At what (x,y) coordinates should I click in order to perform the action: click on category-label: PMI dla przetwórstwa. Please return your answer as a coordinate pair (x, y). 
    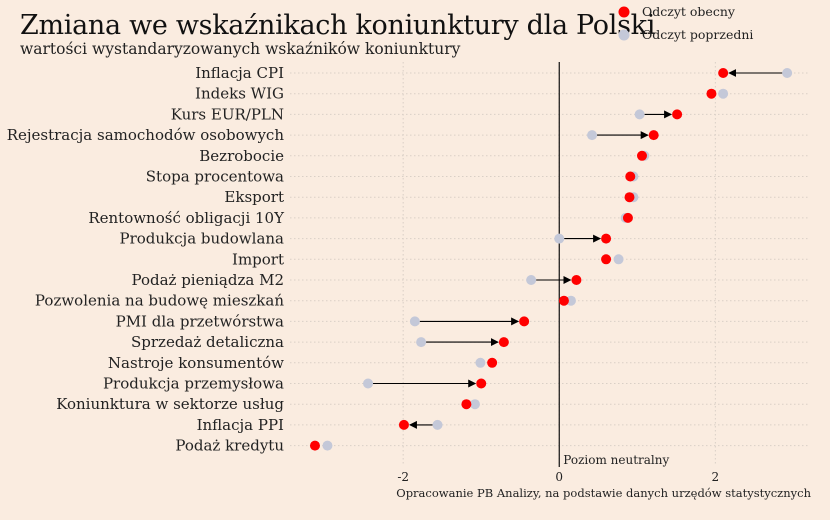
    Looking at the image, I should click on (200, 321).